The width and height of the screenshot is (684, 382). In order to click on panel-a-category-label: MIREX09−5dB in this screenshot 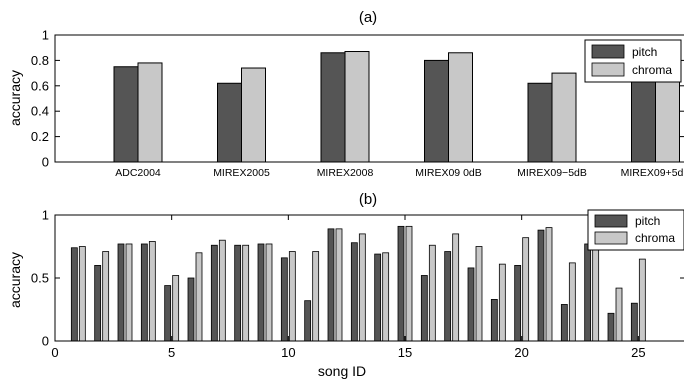, I will do `click(552, 173)`.